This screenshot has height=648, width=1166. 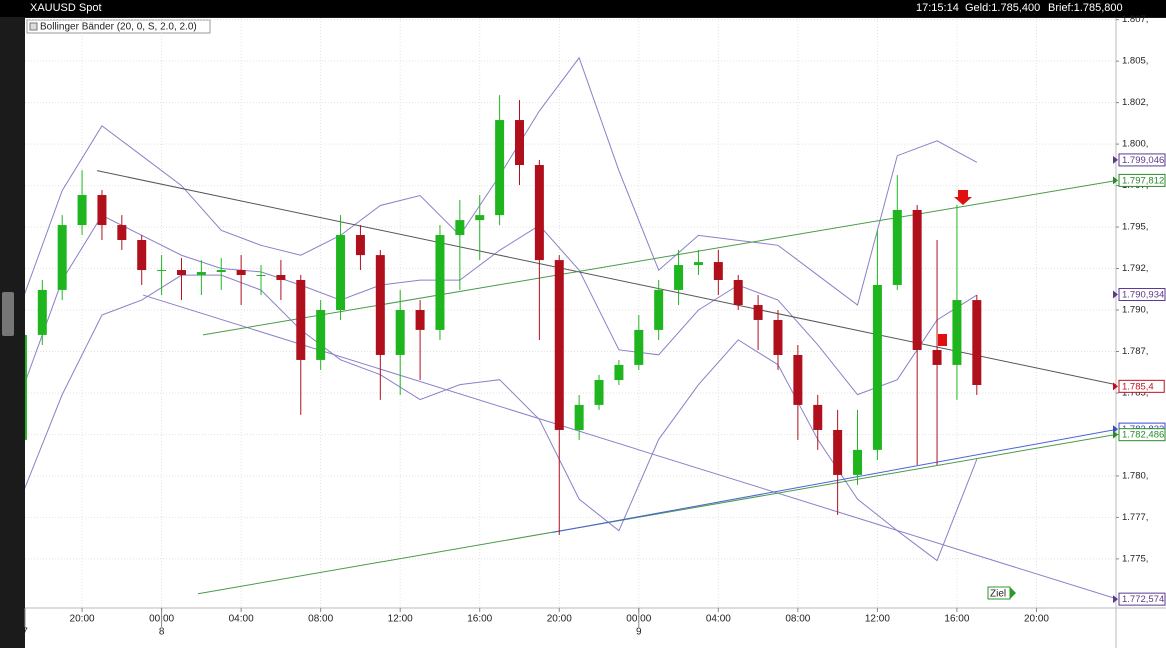 I want to click on y-tick-label: 1.795,, so click(x=1135, y=227).